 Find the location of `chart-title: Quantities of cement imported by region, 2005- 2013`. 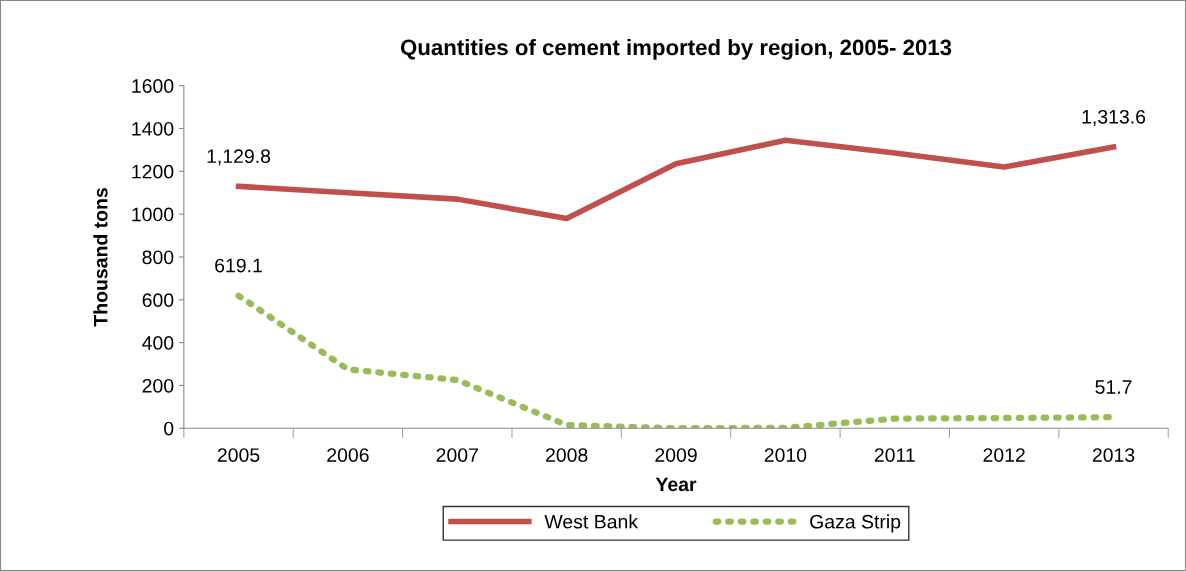

chart-title: Quantities of cement imported by region, 2005- 2013 is located at coordinates (676, 49).